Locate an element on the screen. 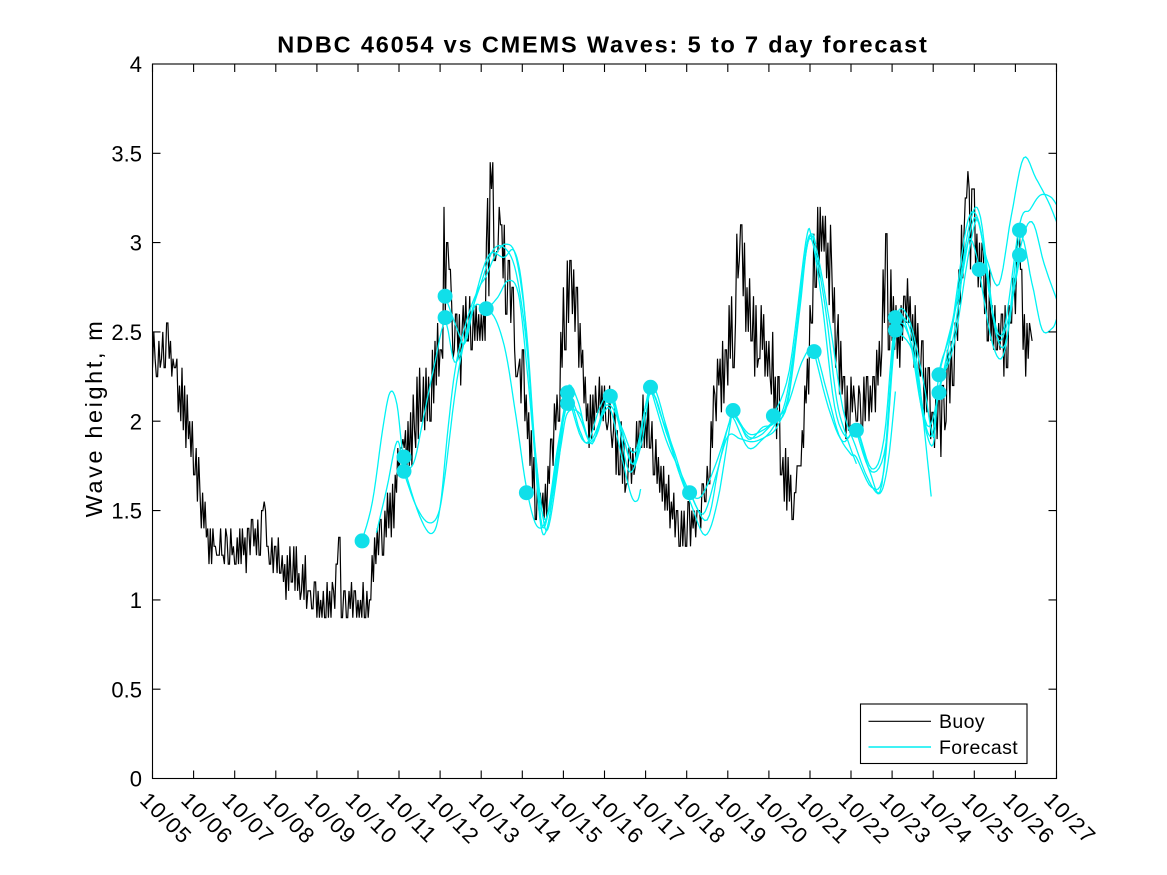 Image resolution: width=1167 pixels, height=875 pixels. svg-text: 3.5 is located at coordinates (126, 153).